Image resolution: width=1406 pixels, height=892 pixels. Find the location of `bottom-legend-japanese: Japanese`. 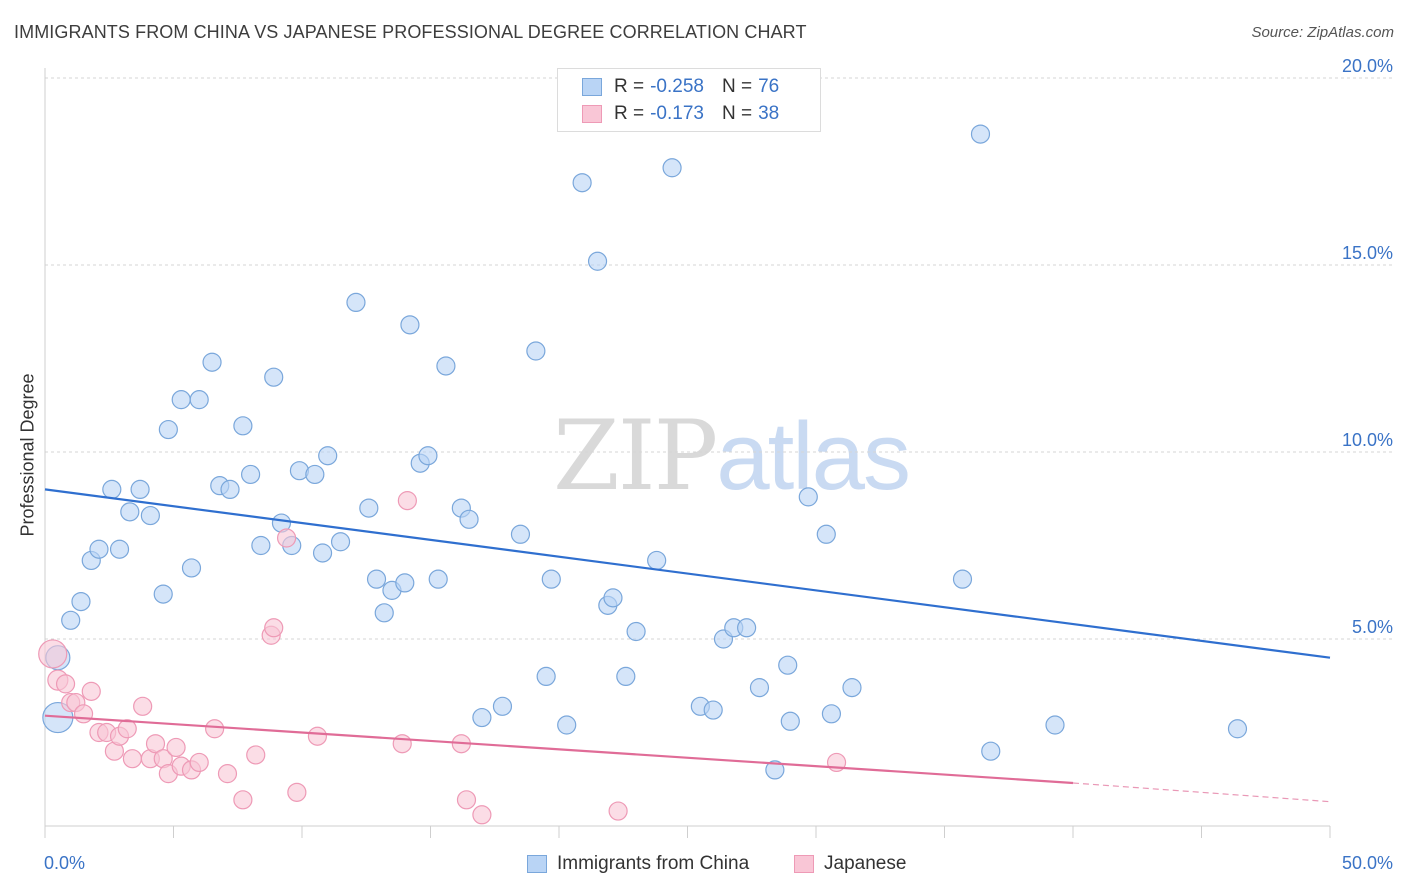

bottom-legend-japanese: Japanese is located at coordinates (850, 864).